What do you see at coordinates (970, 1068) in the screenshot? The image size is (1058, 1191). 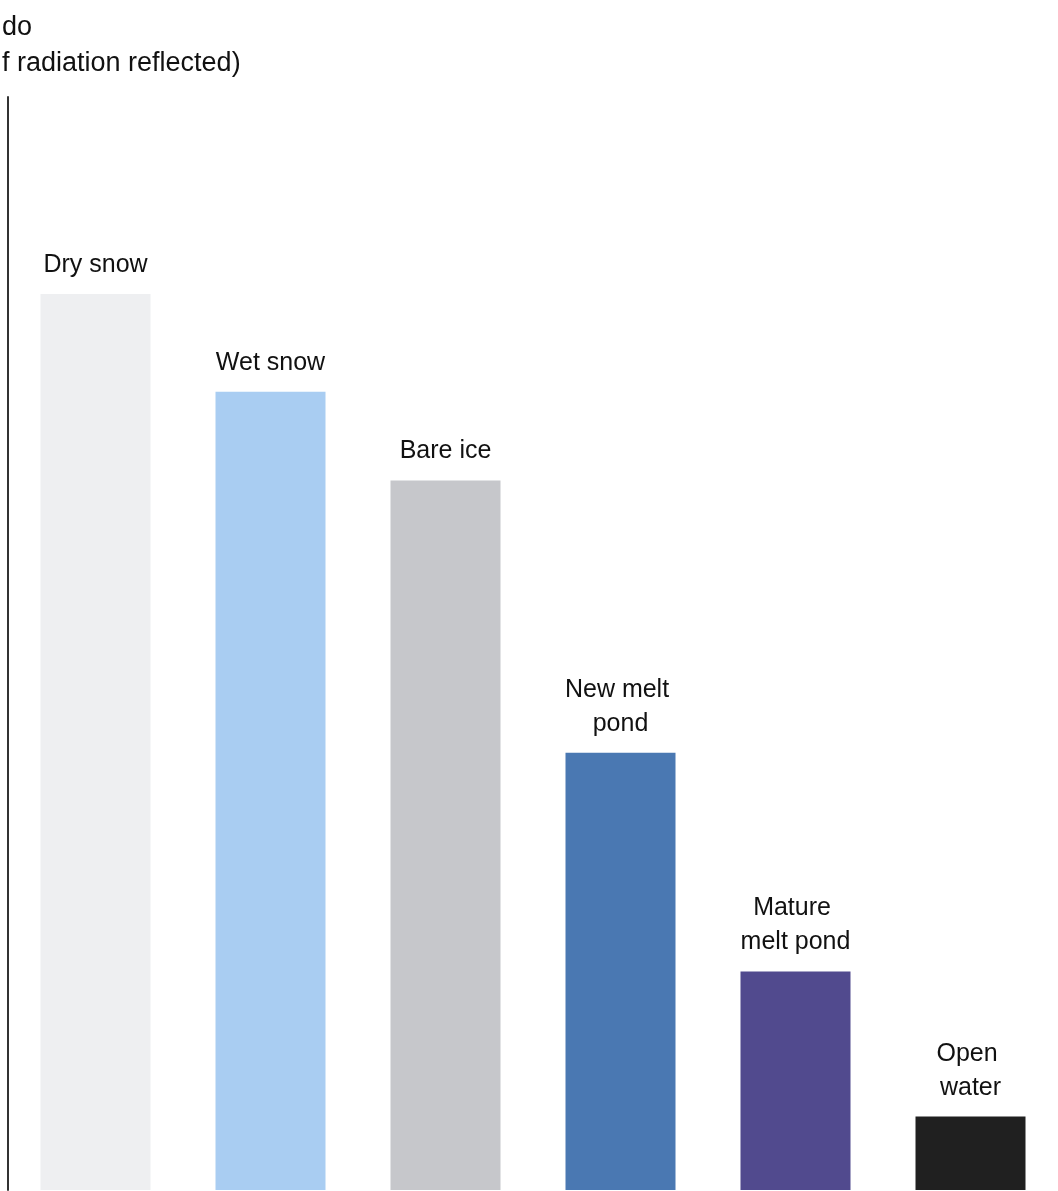 I see `x-tick-label: Open water` at bounding box center [970, 1068].